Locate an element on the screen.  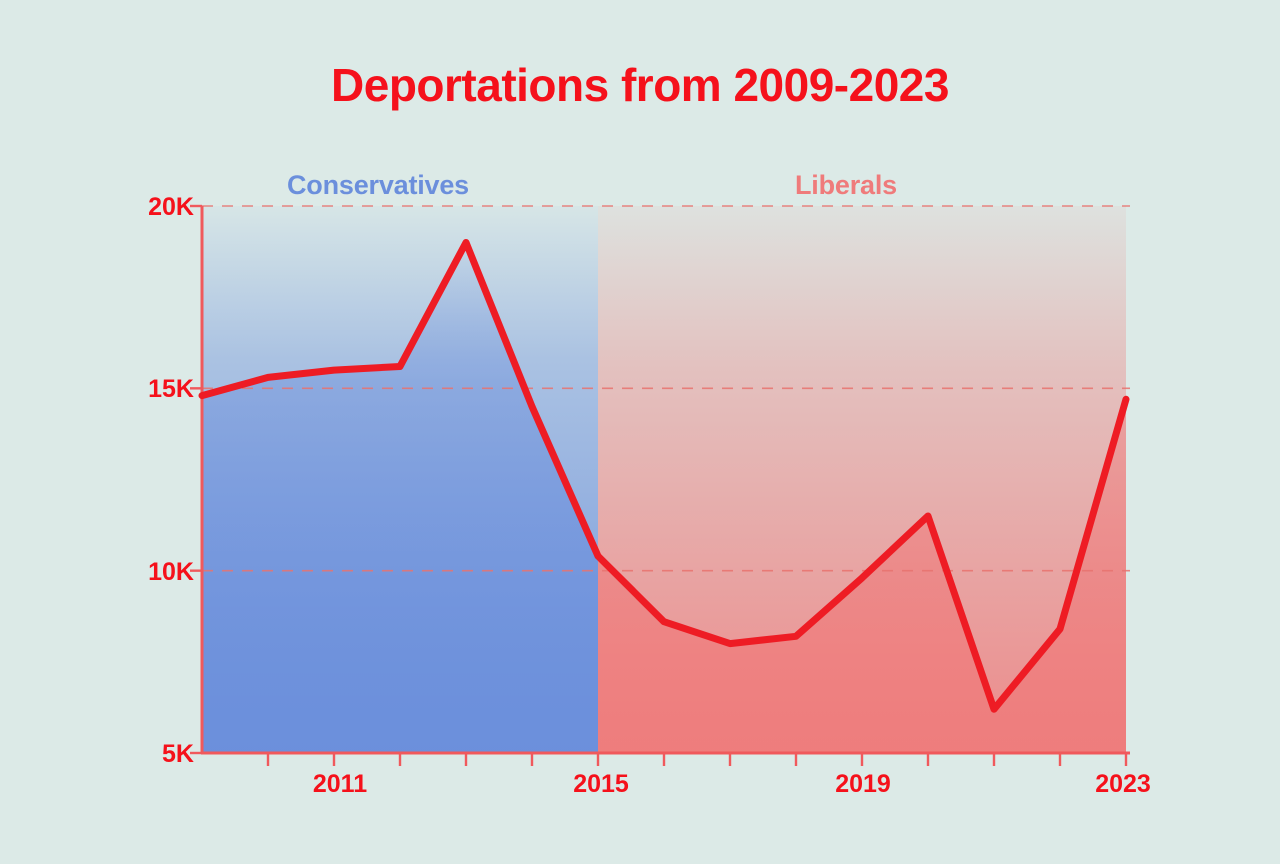
page-title: Deportations from 2009-2023 is located at coordinates (640, 85).